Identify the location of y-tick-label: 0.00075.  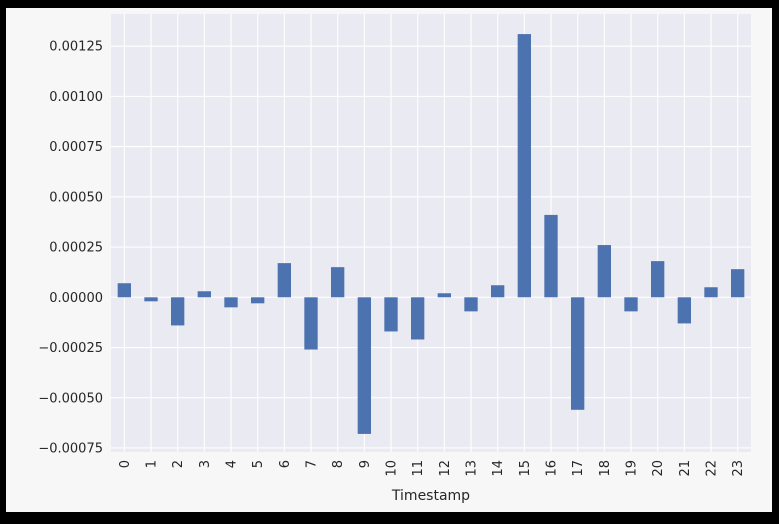
(76, 147).